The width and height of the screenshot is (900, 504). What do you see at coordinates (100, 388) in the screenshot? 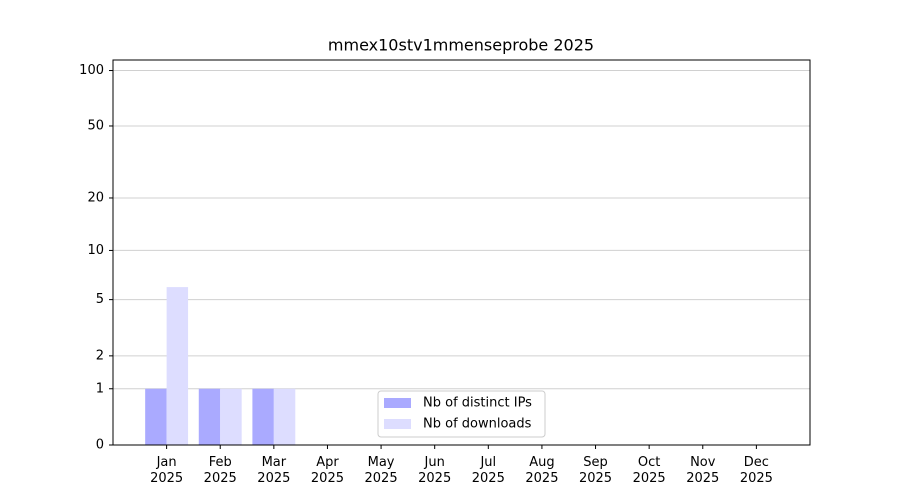
I see `y-tick-label: 1` at bounding box center [100, 388].